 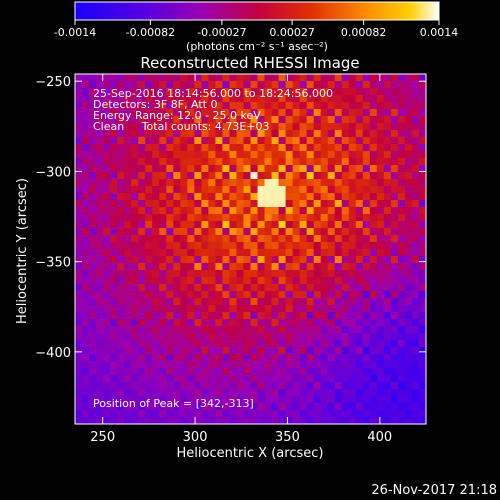 I want to click on colorbar-tick-label: 0.00082, so click(x=364, y=32).